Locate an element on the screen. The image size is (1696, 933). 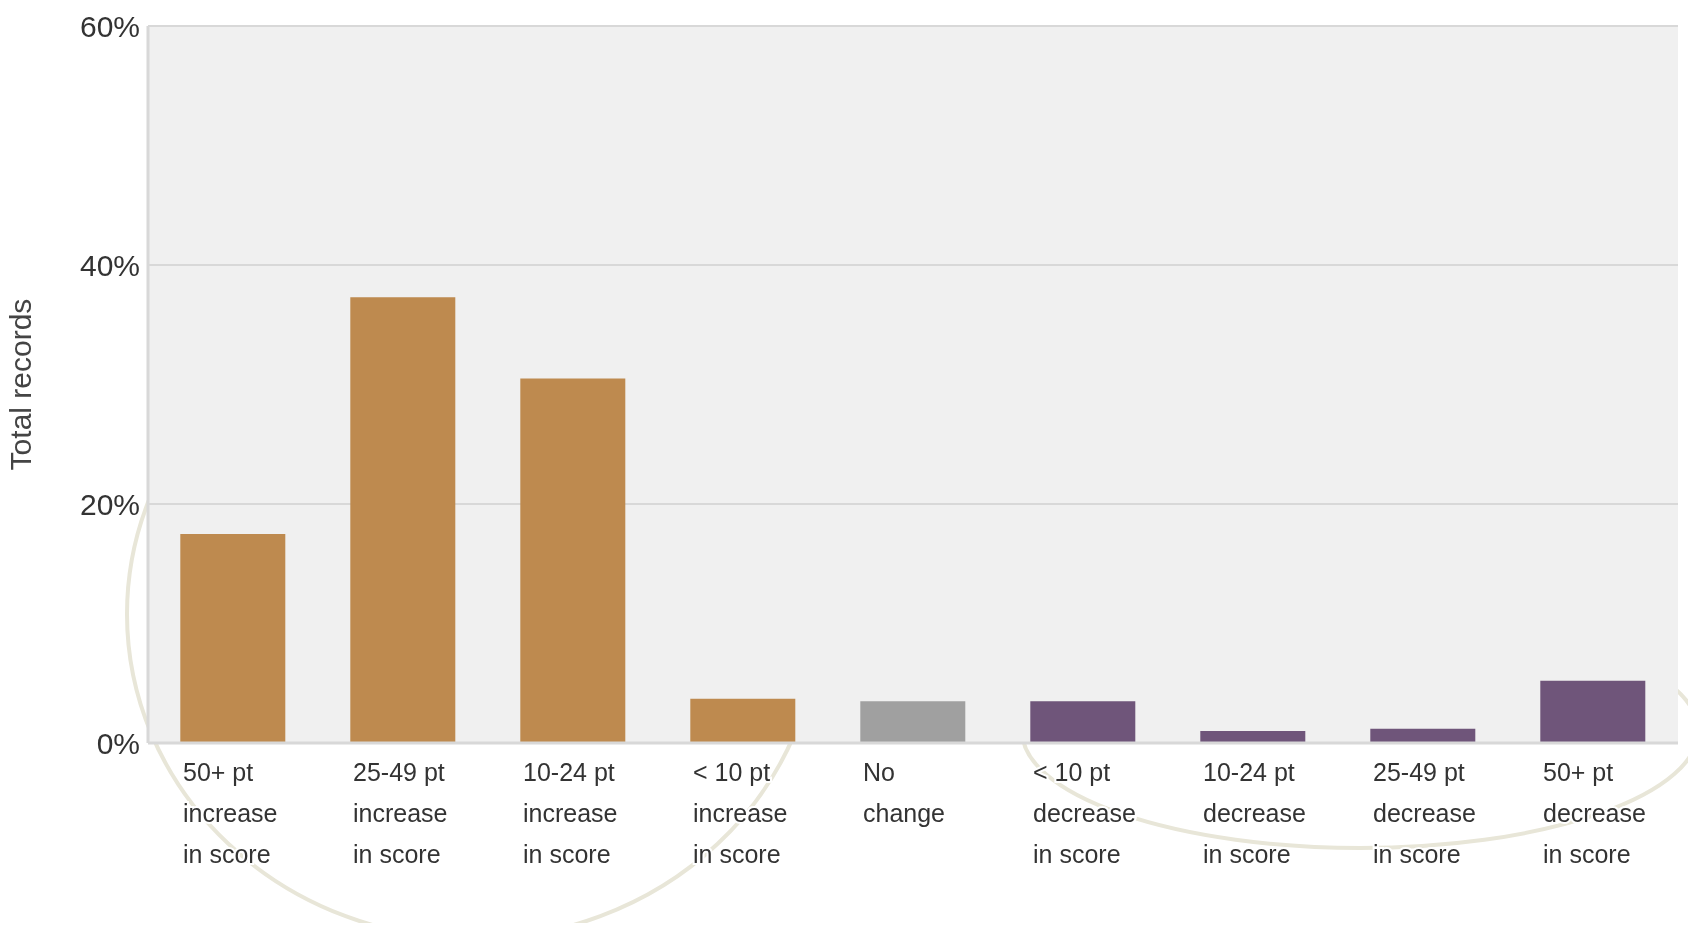
y-tick-label: 40% is located at coordinates (109, 265).